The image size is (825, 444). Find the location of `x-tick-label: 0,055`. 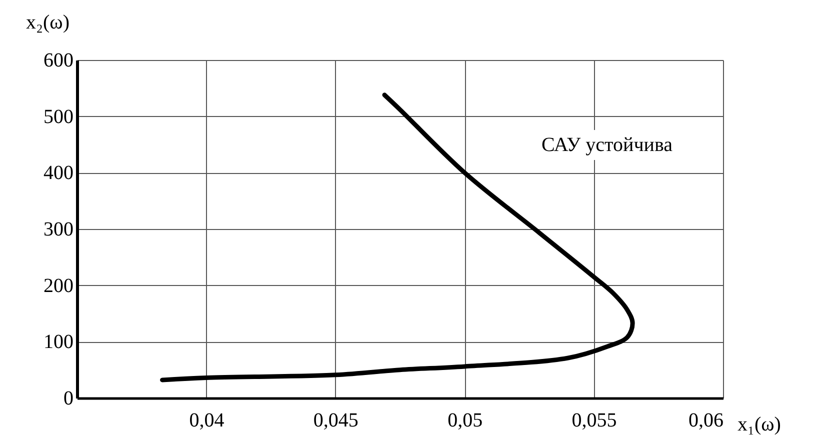

x-tick-label: 0,055 is located at coordinates (594, 421).